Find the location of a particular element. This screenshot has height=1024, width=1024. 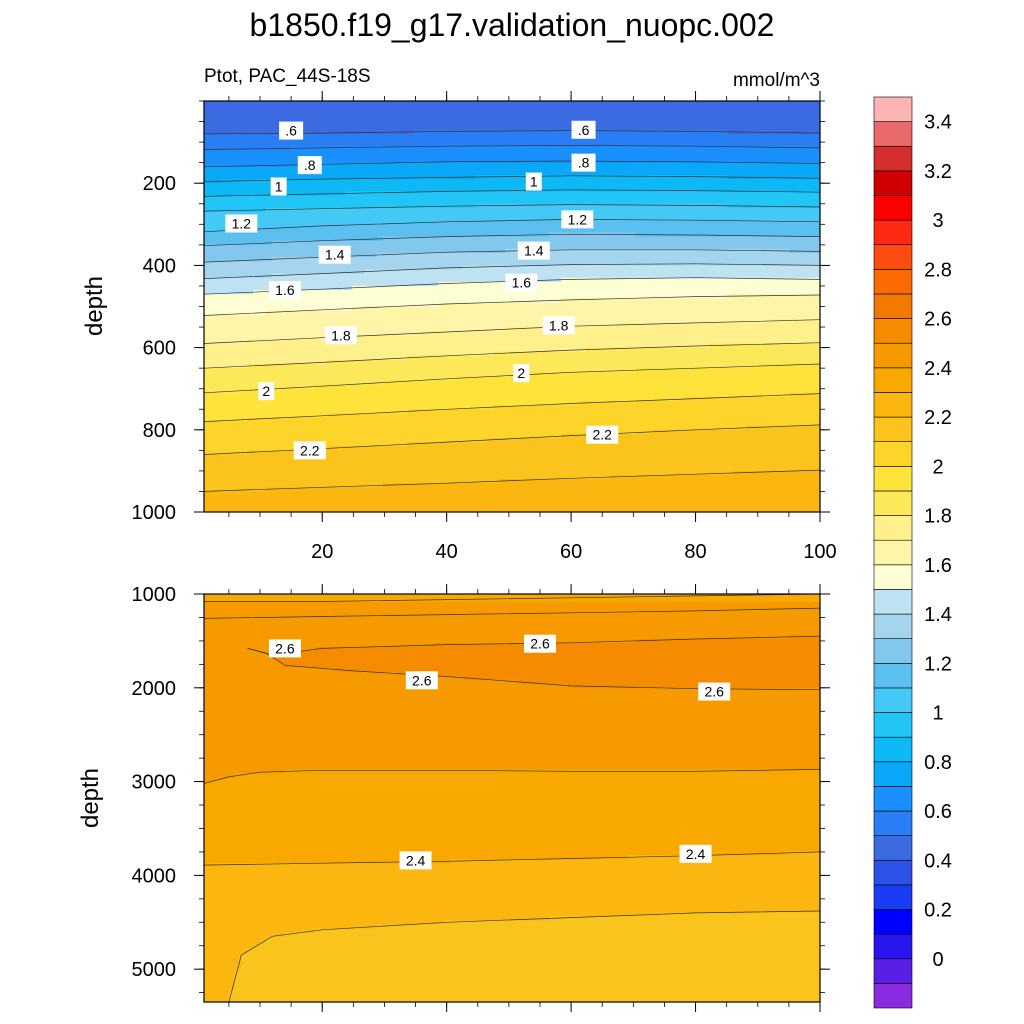

lower-ylabel: depth is located at coordinates (90, 798).